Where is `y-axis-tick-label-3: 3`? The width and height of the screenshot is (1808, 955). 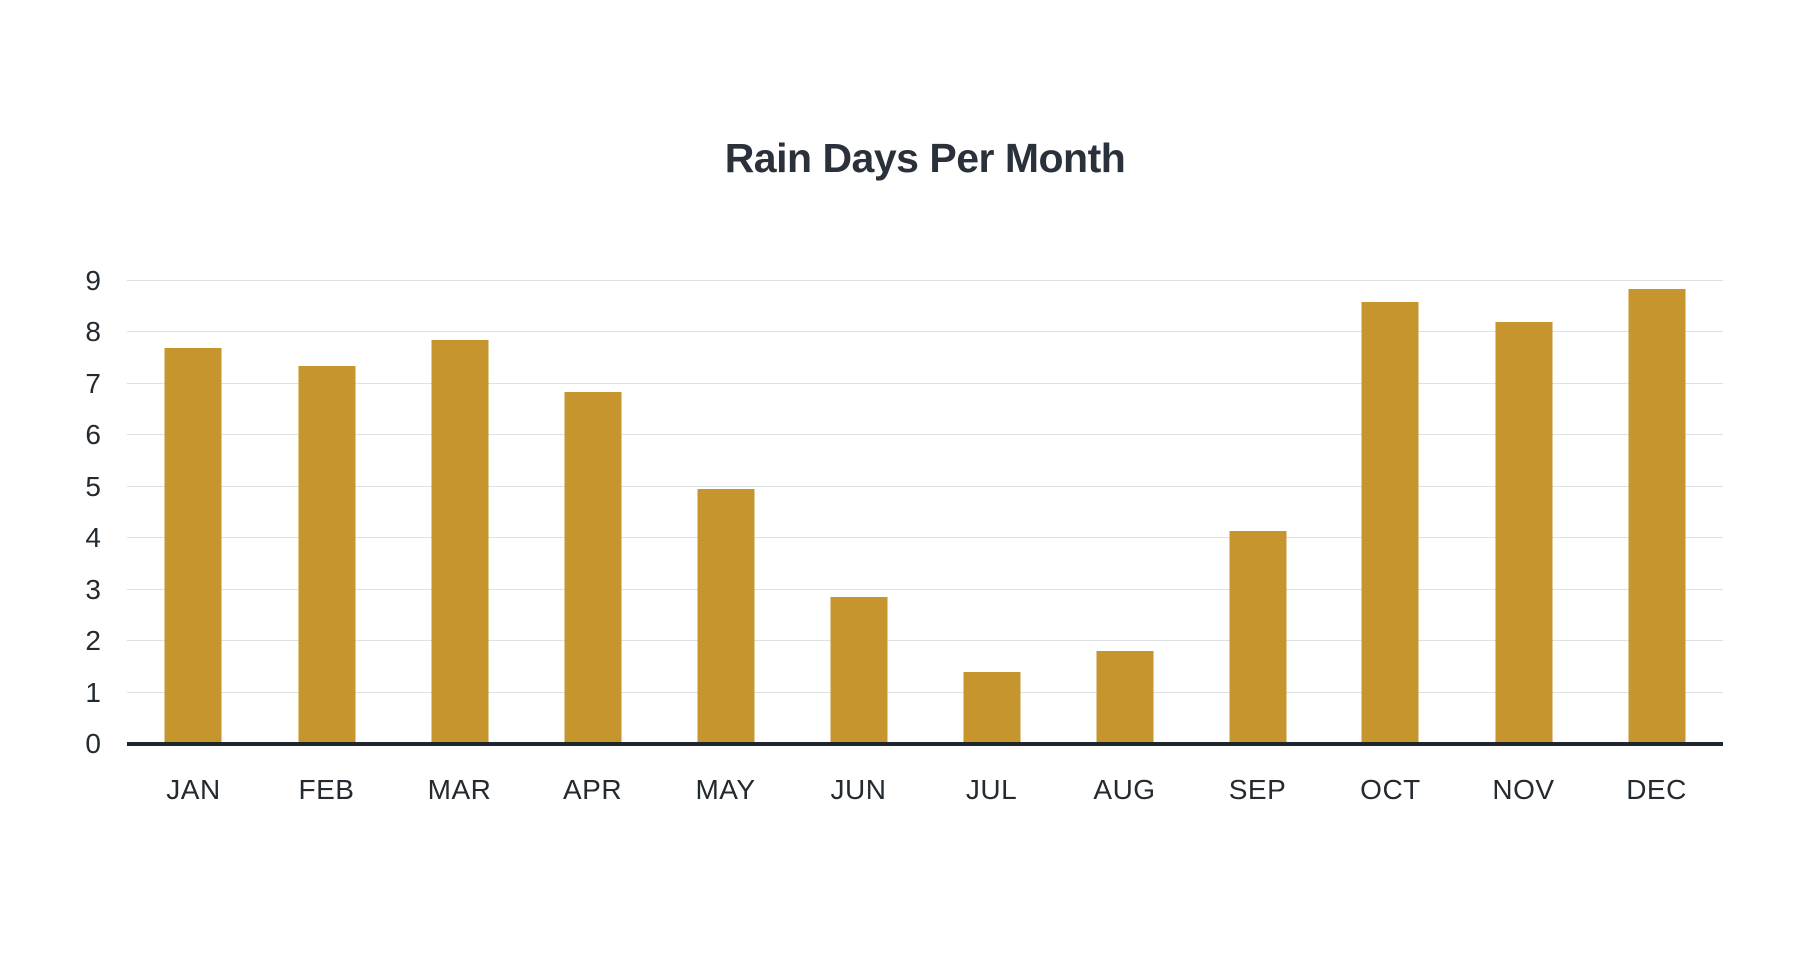
y-axis-tick-label-3: 3 is located at coordinates (93, 589).